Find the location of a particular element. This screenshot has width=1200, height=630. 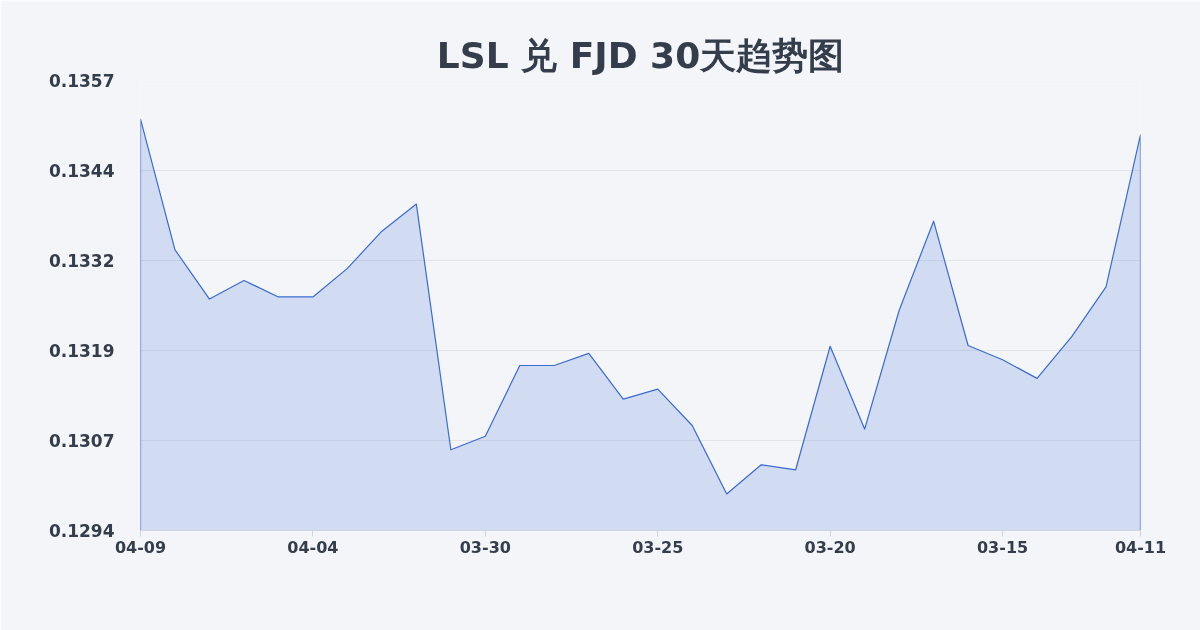

y-tick-label: 0.1294 is located at coordinates (81, 531).